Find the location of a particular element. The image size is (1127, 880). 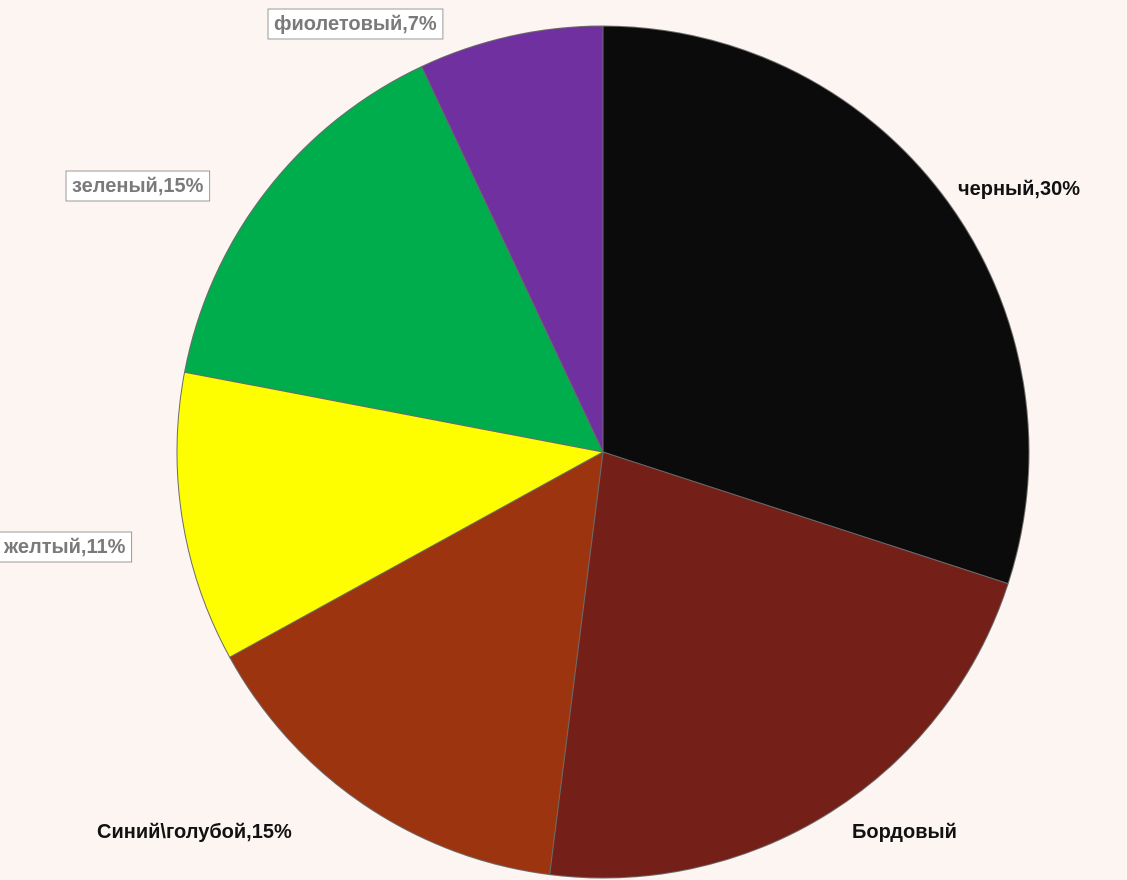

slice-label-3: желтый,11% is located at coordinates (66, 547).